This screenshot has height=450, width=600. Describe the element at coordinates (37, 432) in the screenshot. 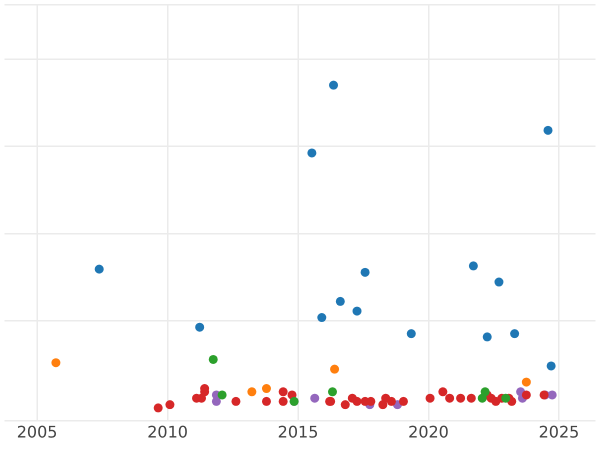

I see `x-tick-label: 2005` at that location.